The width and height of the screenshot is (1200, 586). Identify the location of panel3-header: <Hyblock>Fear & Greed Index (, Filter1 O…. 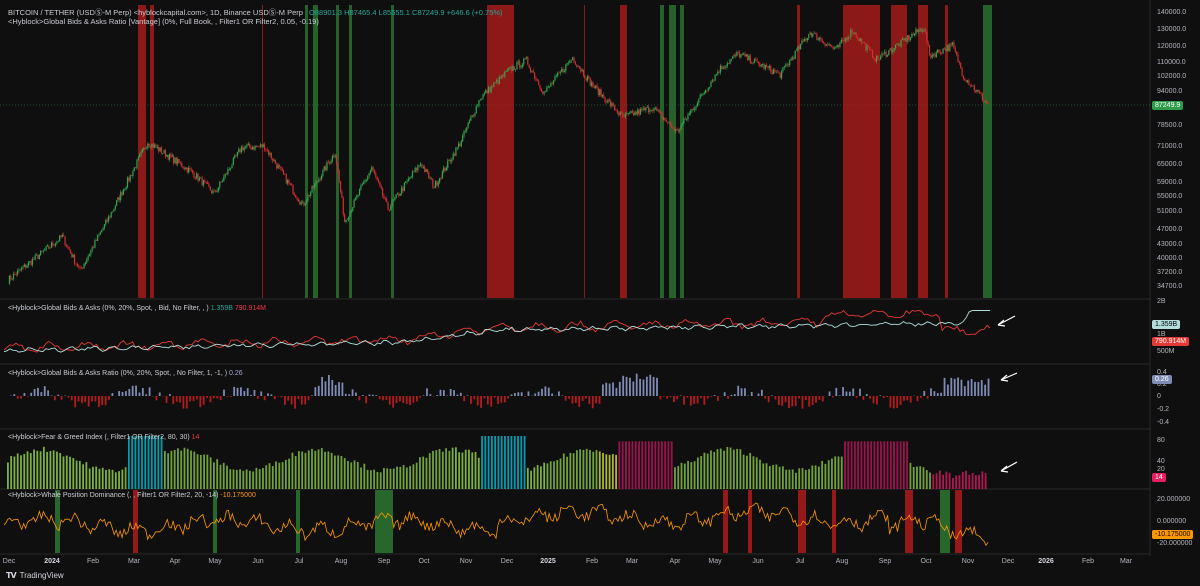
(103, 437).